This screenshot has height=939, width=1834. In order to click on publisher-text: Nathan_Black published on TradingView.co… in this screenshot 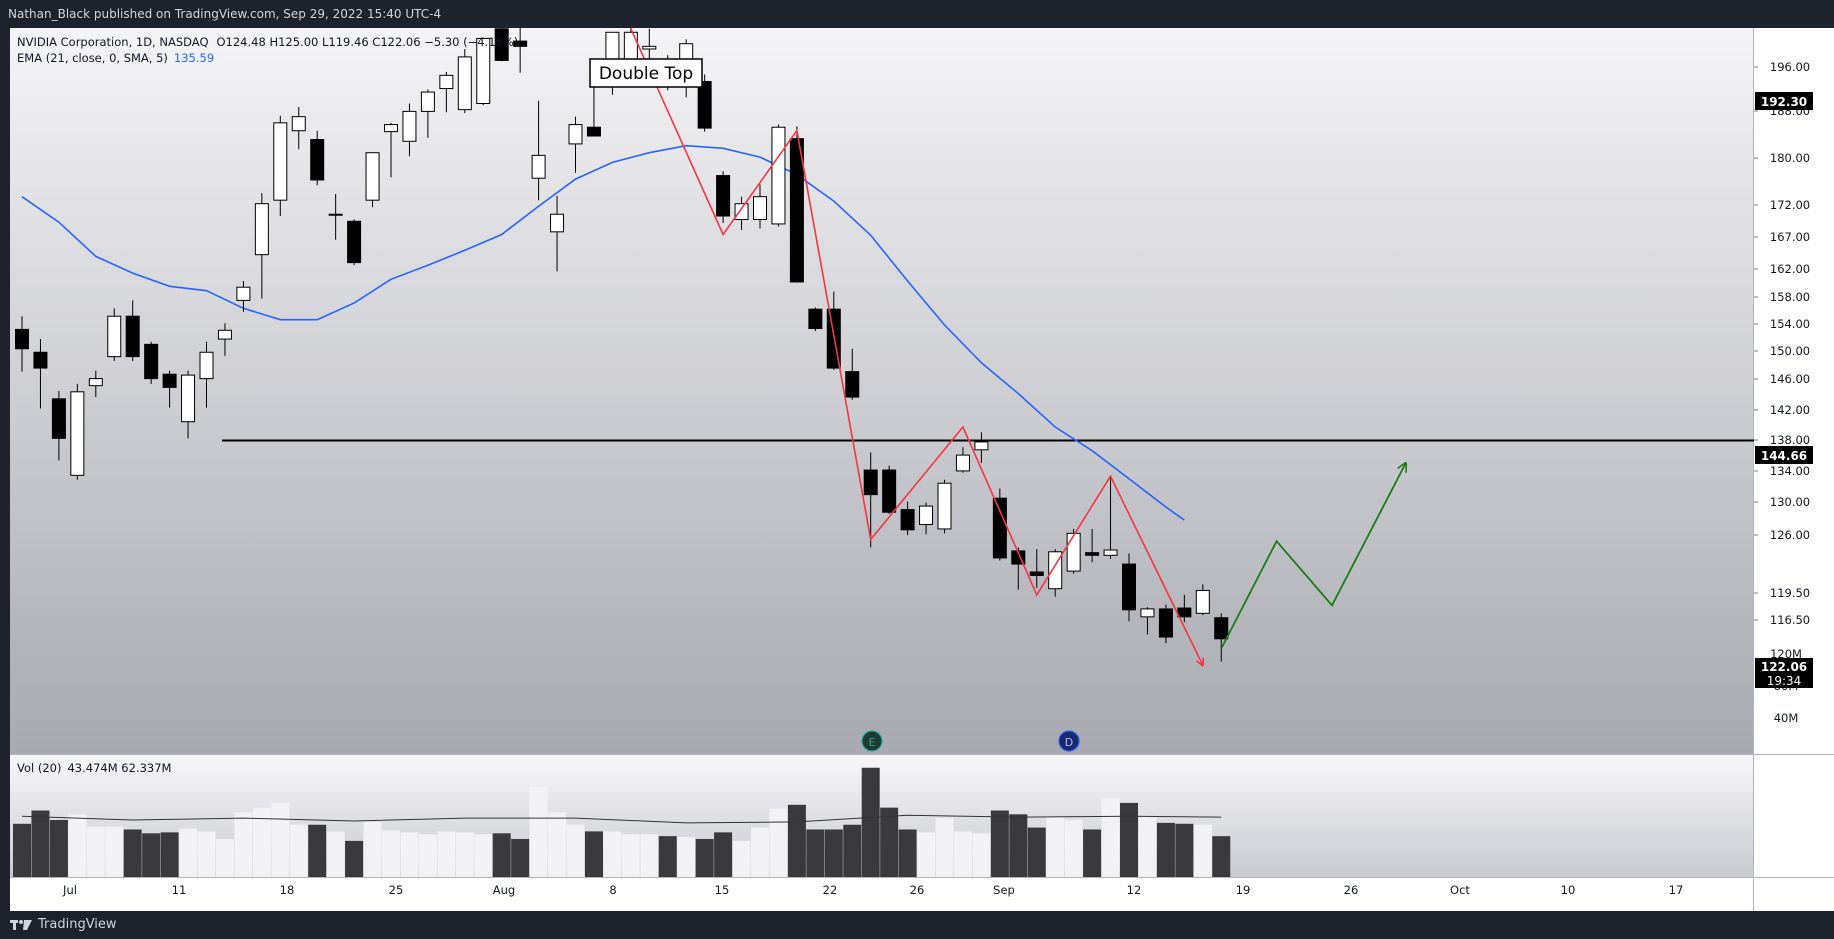, I will do `click(225, 14)`.